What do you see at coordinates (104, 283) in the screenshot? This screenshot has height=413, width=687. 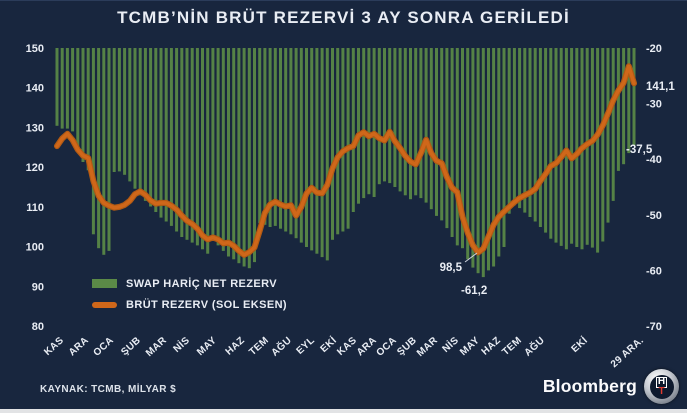 I see `green-bar-swatch-icon` at bounding box center [104, 283].